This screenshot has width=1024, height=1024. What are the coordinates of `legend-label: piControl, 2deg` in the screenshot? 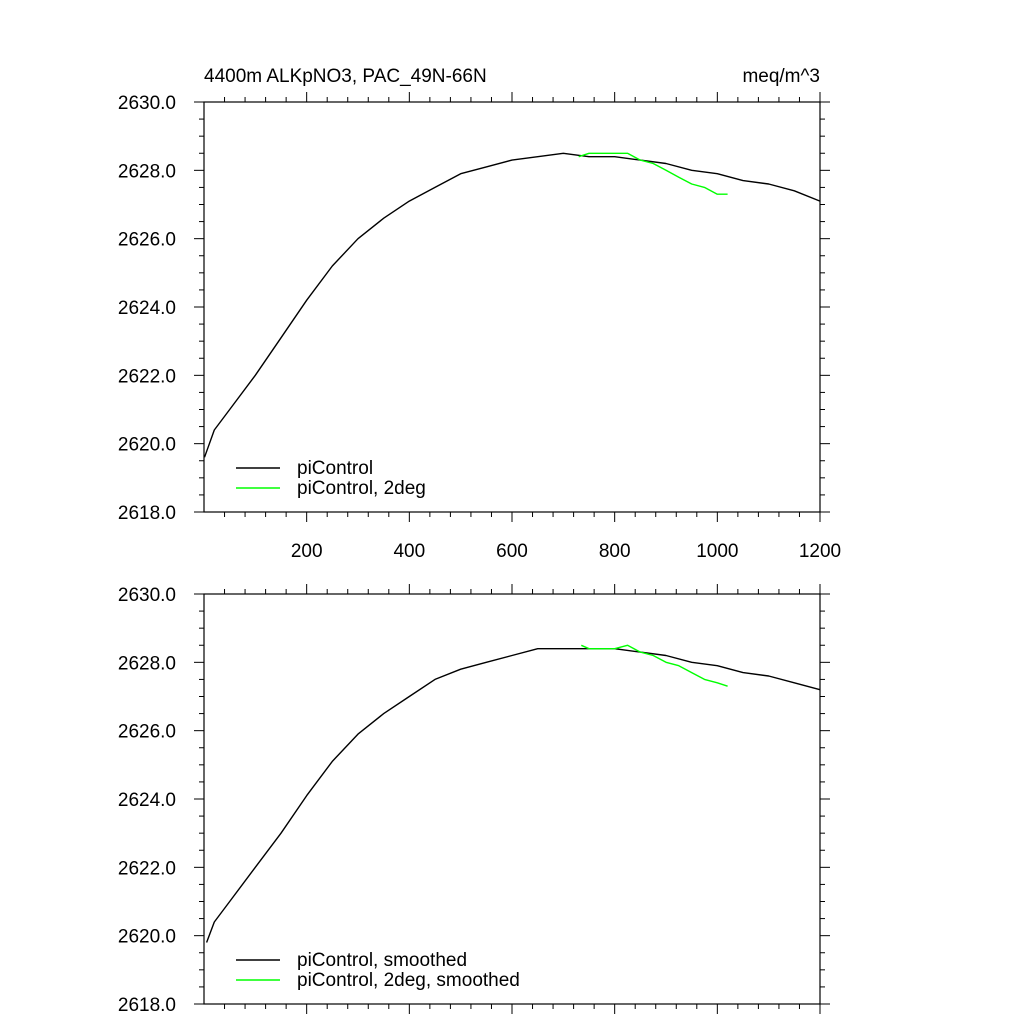 It's located at (361, 488).